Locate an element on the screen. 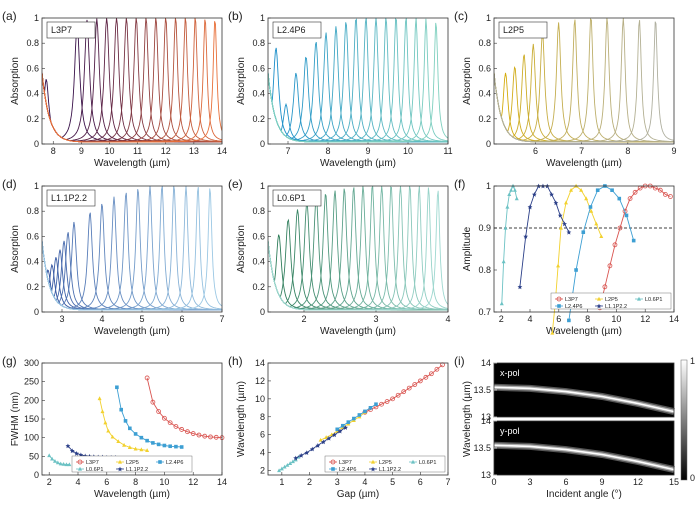  x-axis-label: Wavelength (µm) is located at coordinates (132, 331).